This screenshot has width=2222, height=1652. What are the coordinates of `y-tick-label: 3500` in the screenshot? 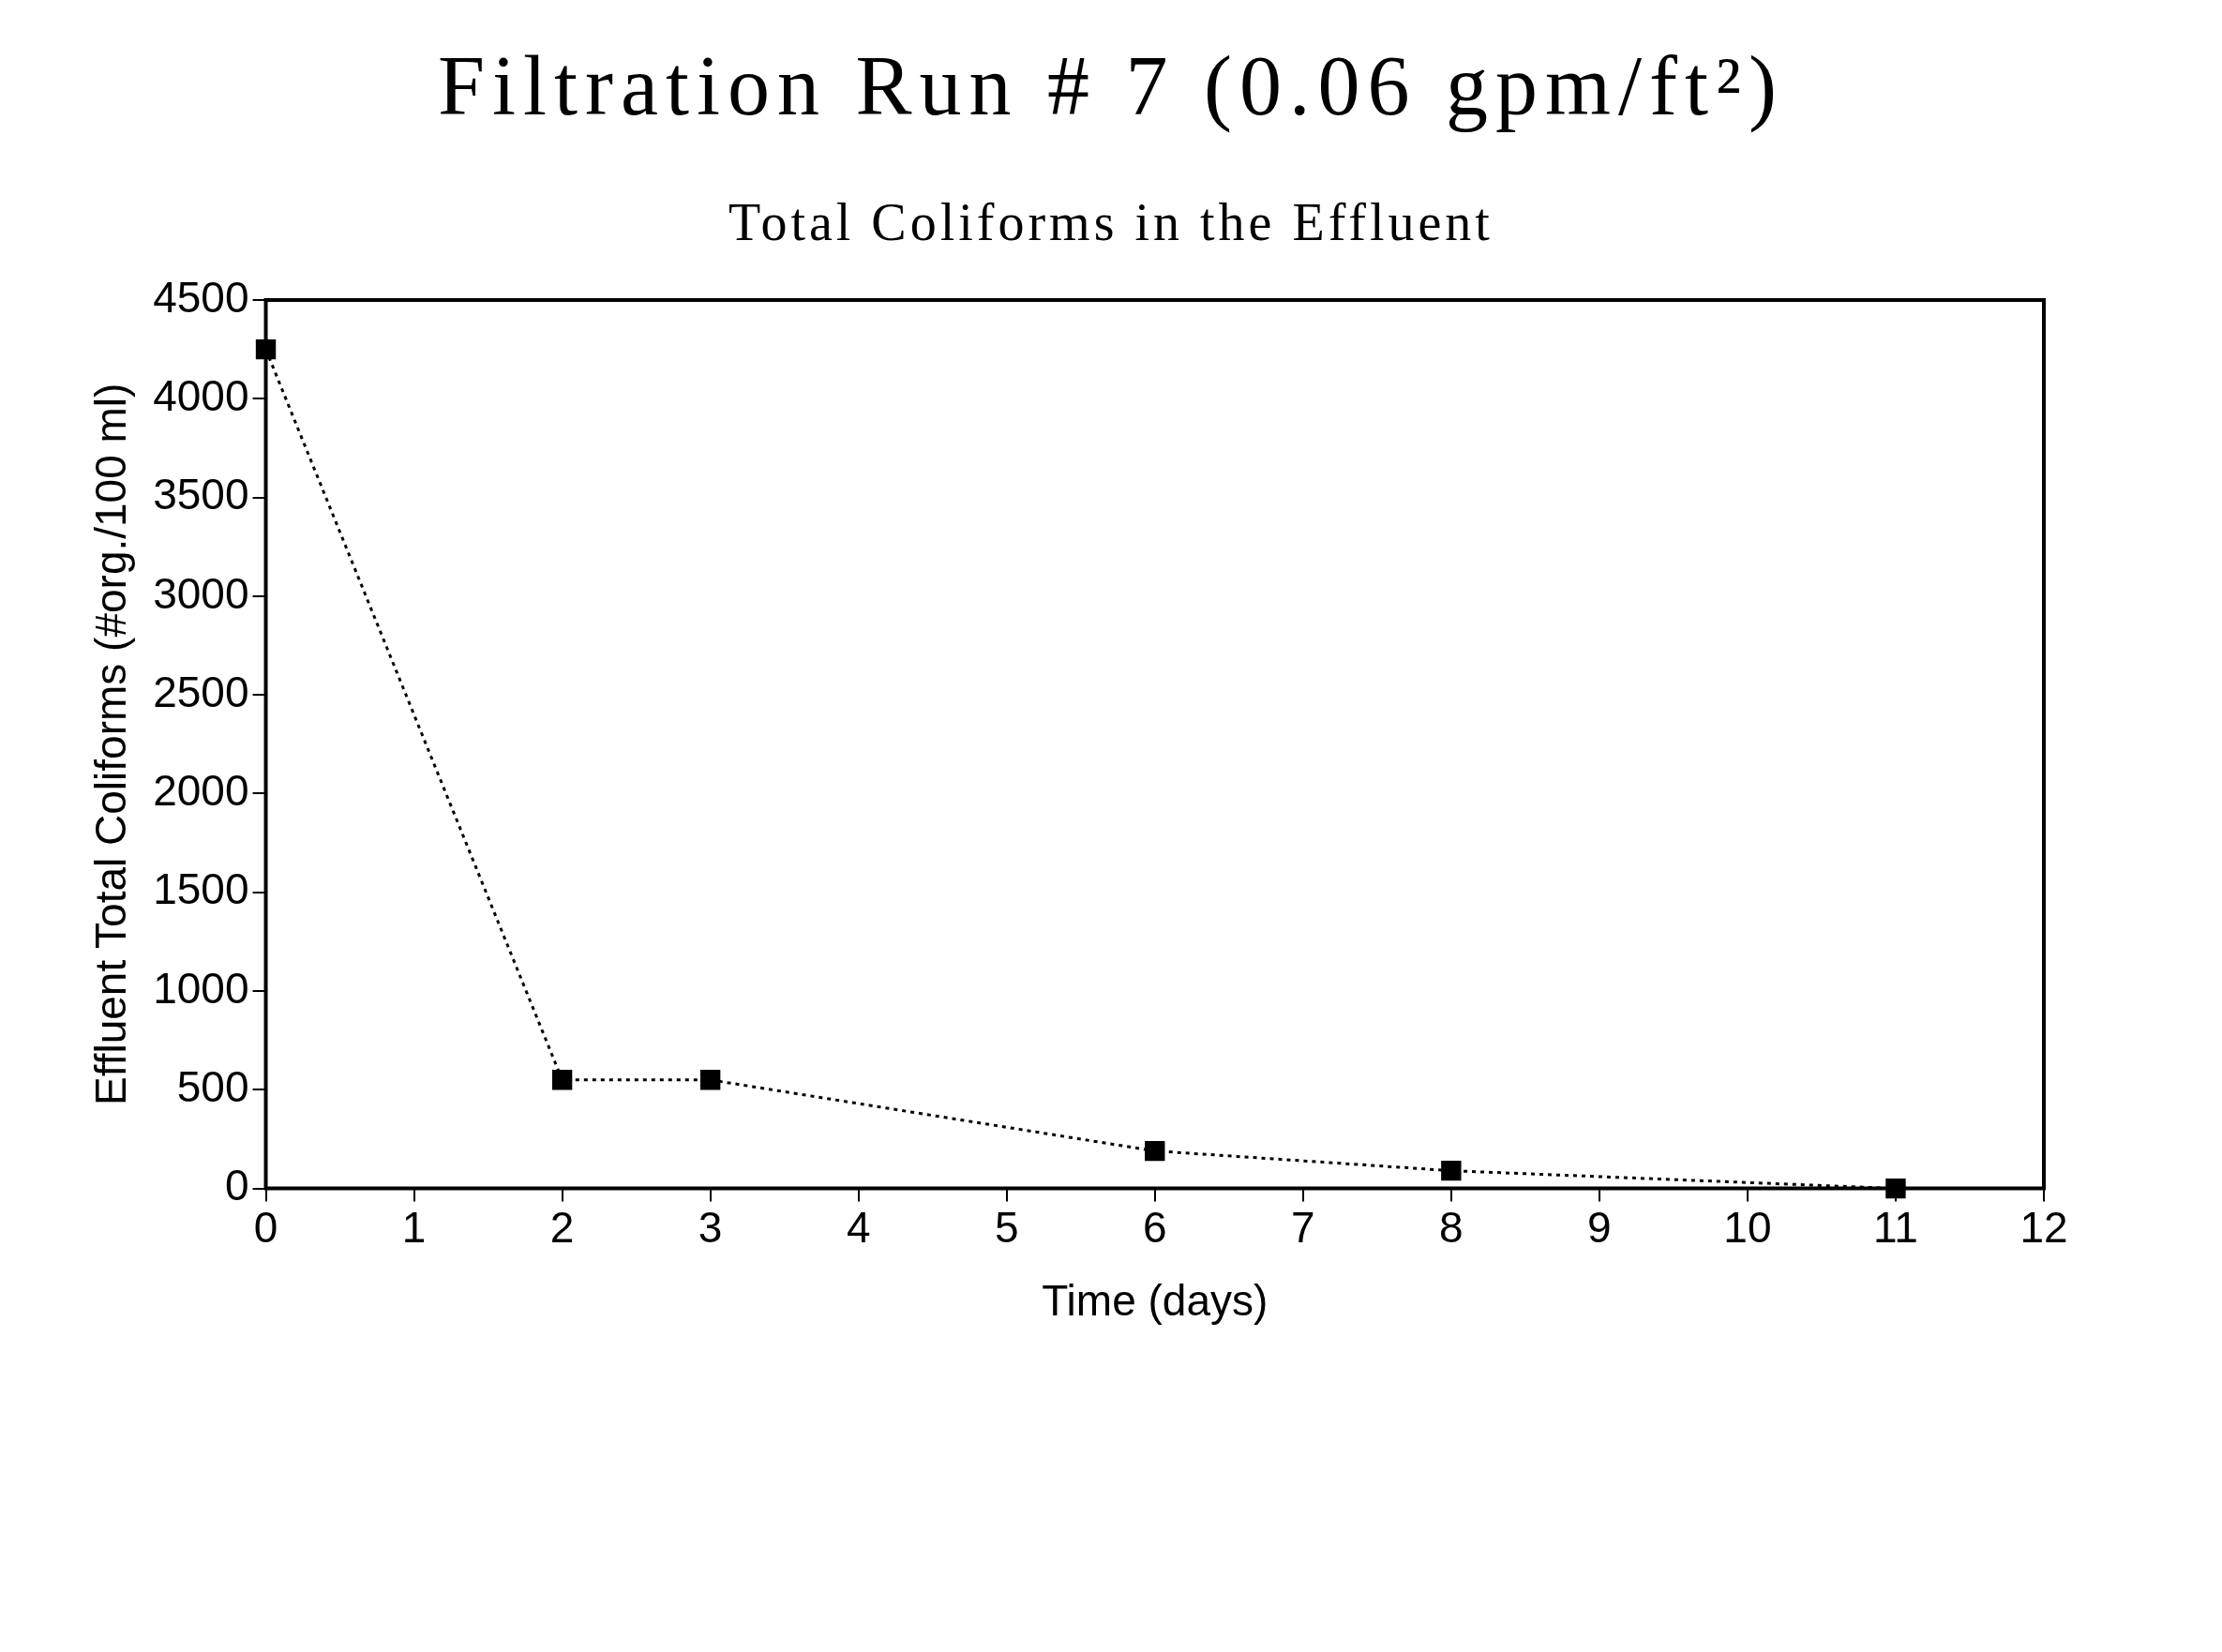 It's located at (201, 494).